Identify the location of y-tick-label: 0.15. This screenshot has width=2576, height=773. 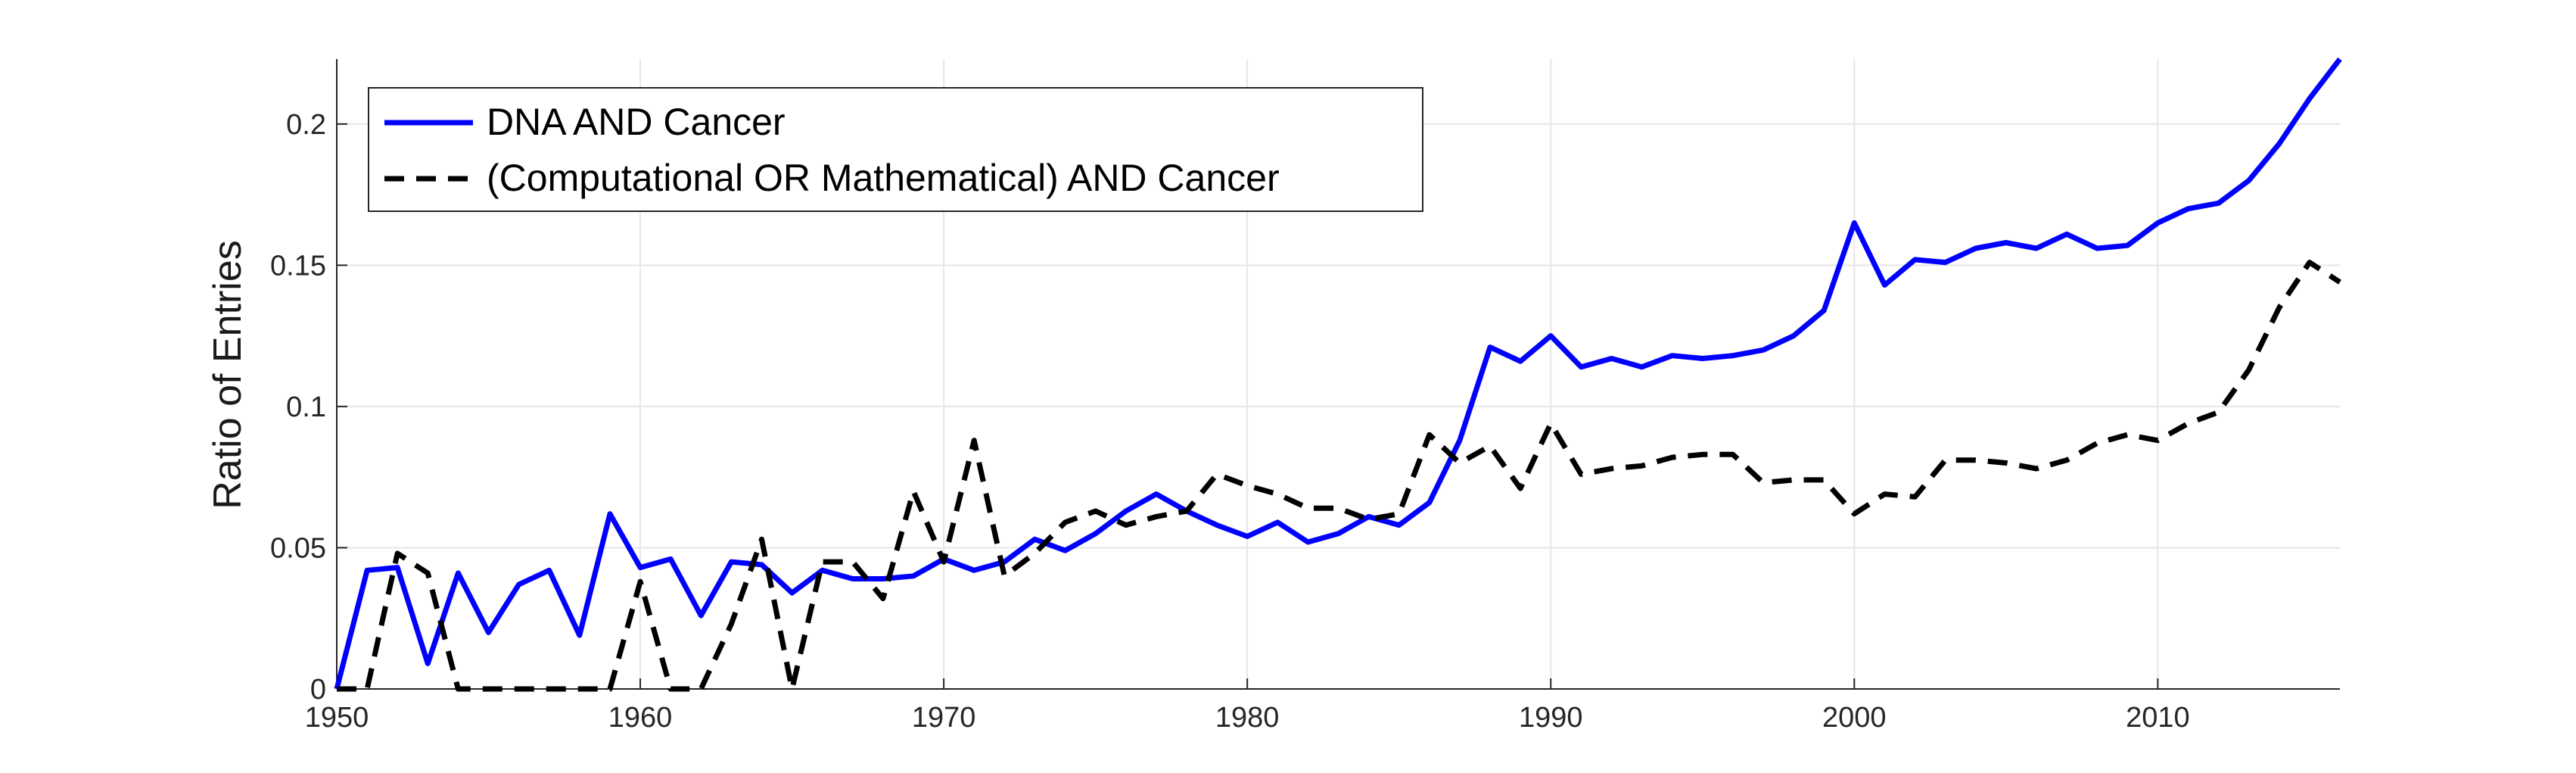
(298, 266).